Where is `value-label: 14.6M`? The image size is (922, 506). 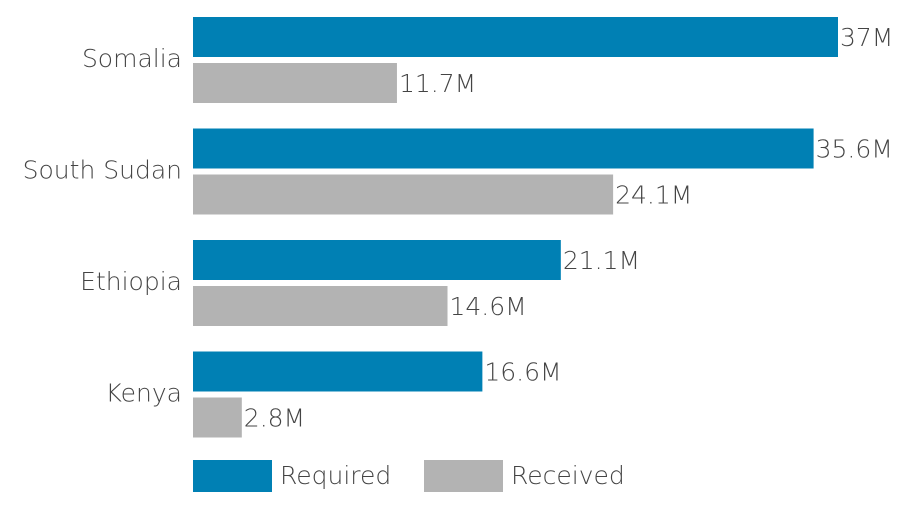
value-label: 14.6M is located at coordinates (488, 306).